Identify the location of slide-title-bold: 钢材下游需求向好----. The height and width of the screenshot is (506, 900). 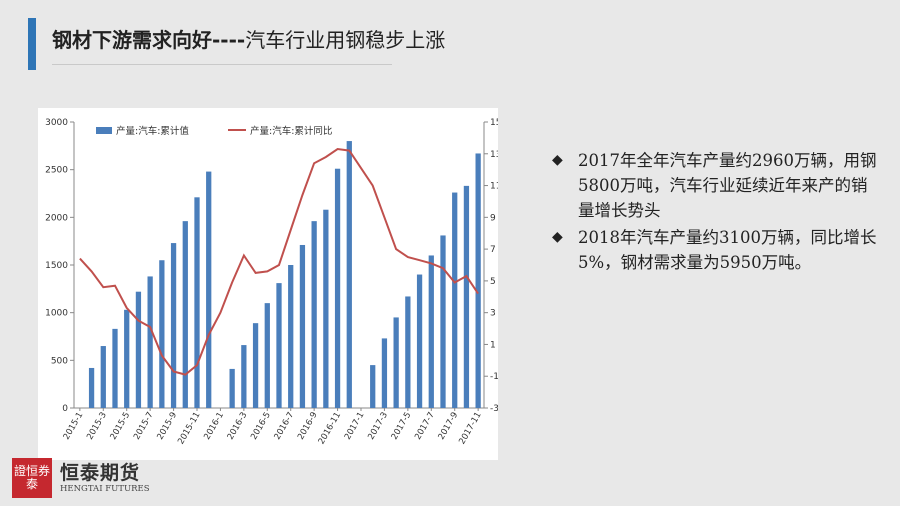
(149, 40).